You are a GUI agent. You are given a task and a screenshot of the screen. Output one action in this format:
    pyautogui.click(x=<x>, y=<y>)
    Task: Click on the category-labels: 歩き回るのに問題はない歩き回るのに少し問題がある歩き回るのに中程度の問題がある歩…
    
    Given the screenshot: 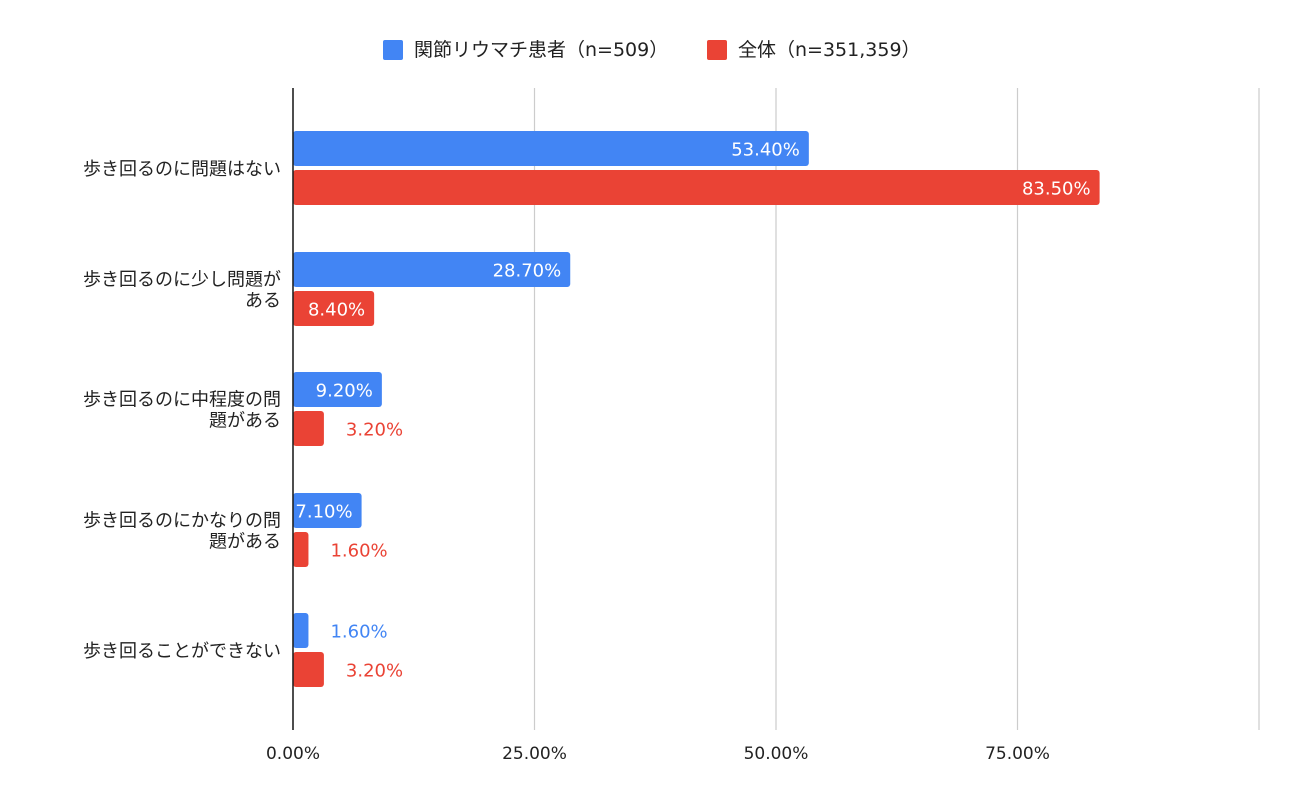 What is the action you would take?
    pyautogui.click(x=182, y=410)
    